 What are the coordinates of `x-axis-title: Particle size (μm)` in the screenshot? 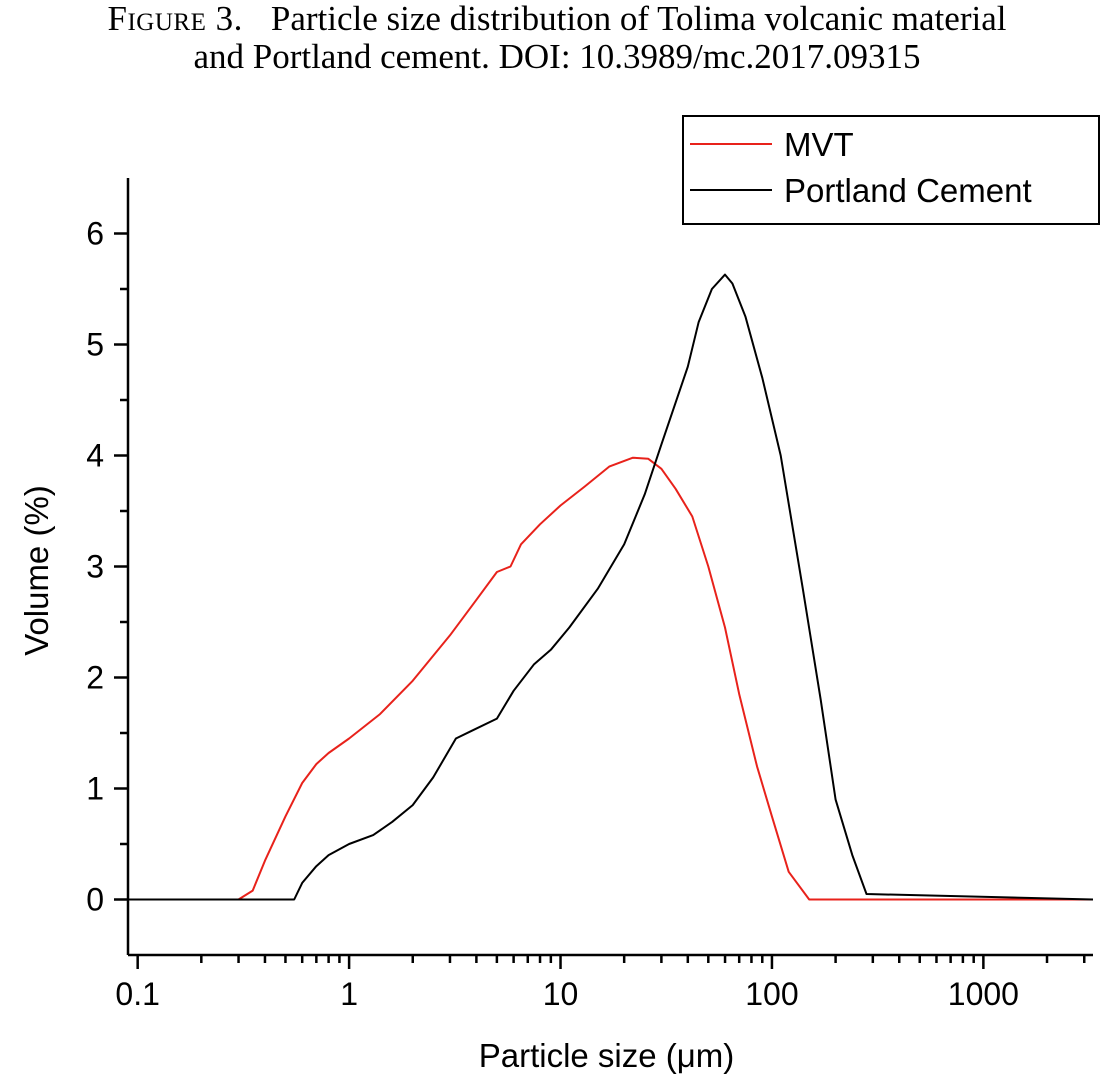 It's located at (607, 1055).